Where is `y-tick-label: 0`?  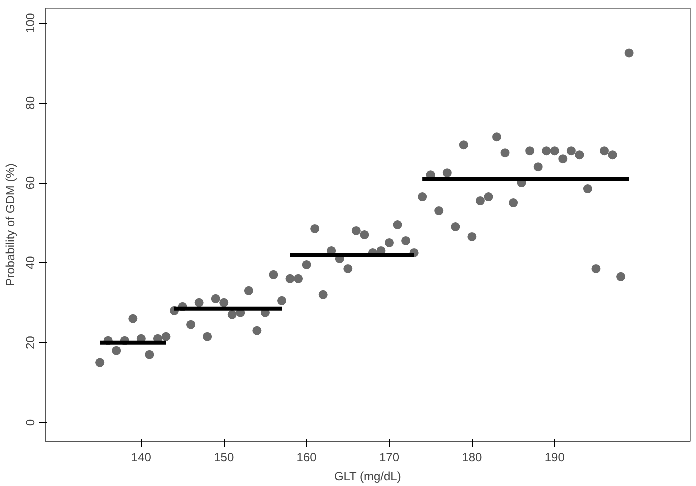 y-tick-label: 0 is located at coordinates (31, 422).